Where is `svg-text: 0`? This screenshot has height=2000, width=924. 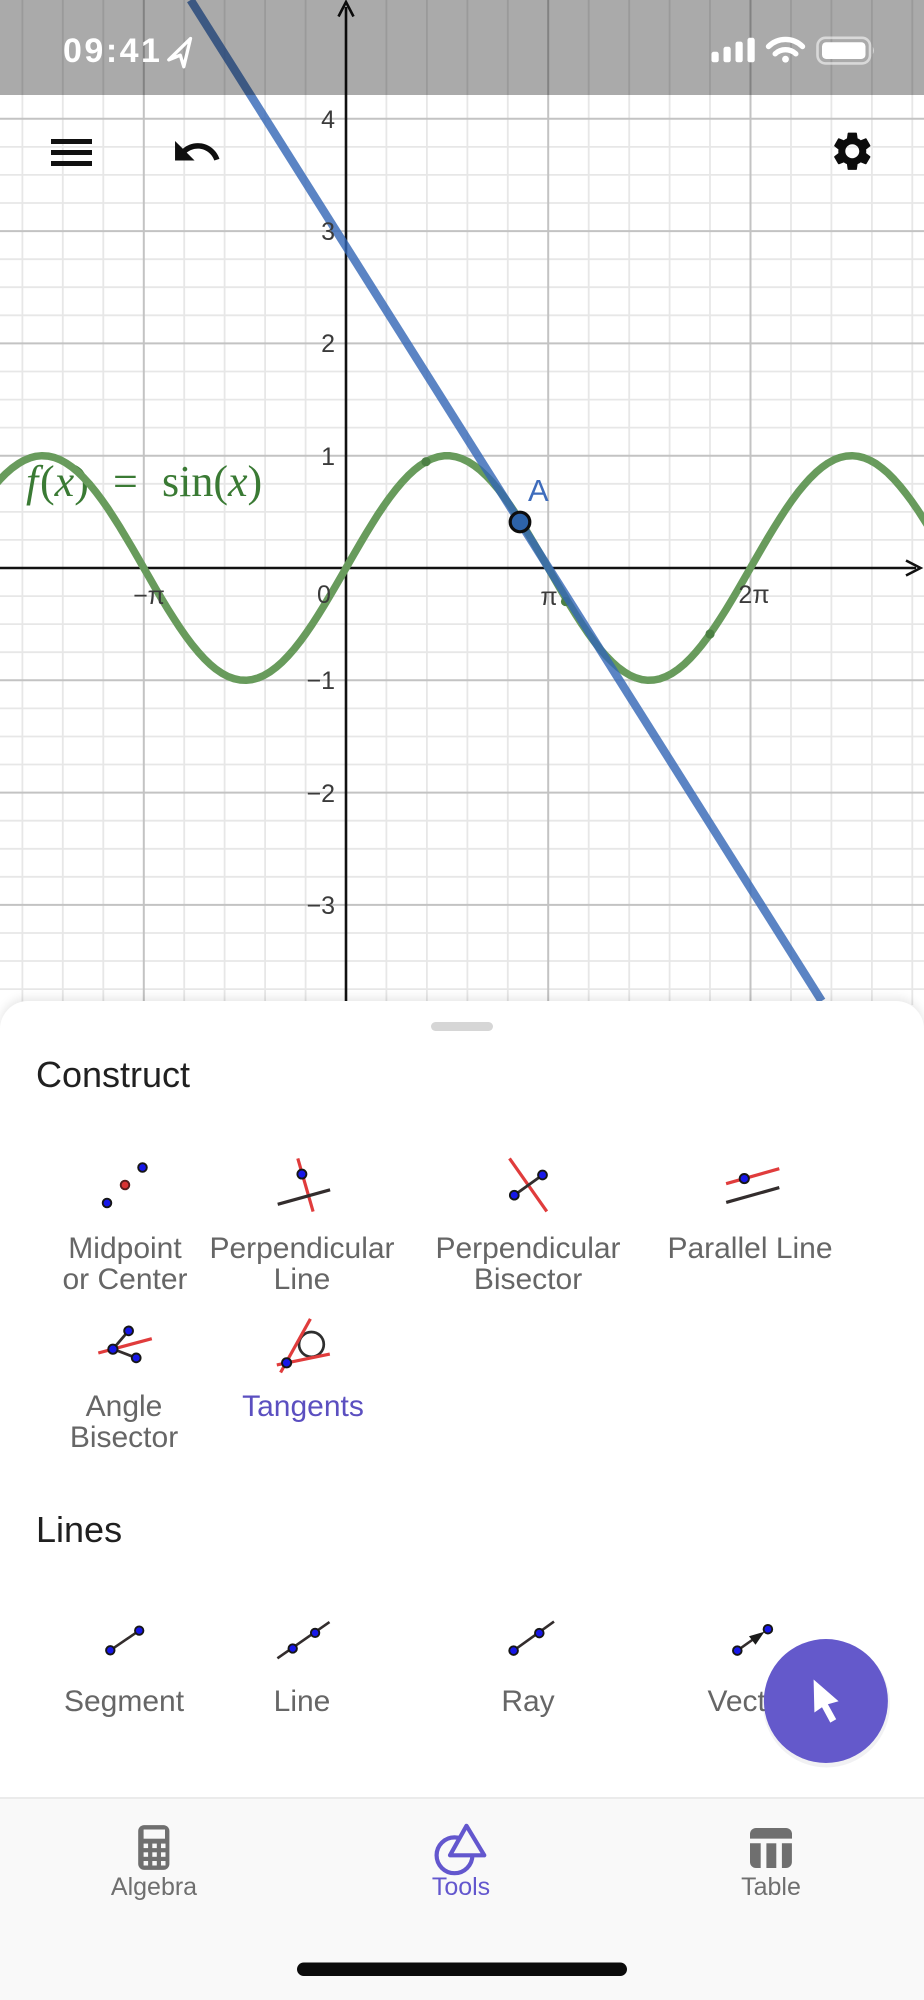
svg-text: 0 is located at coordinates (324, 595).